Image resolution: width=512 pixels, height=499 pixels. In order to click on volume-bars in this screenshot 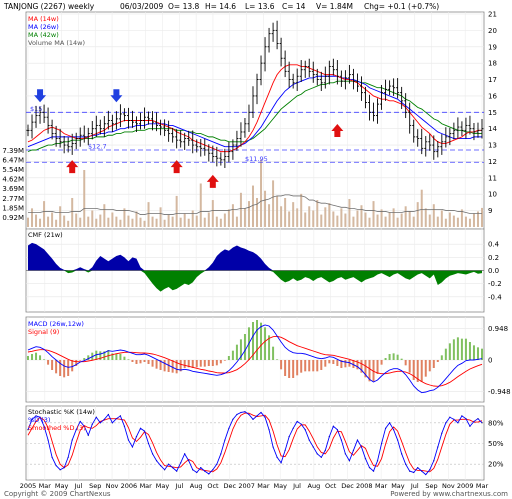, I will do `click(255, 193)`.